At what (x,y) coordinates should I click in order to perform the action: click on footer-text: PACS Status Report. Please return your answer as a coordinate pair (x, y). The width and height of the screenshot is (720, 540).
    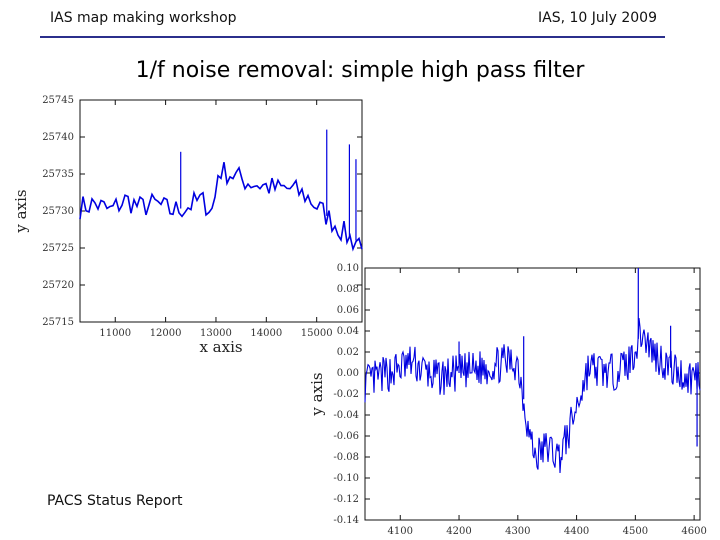
    Looking at the image, I should click on (115, 501).